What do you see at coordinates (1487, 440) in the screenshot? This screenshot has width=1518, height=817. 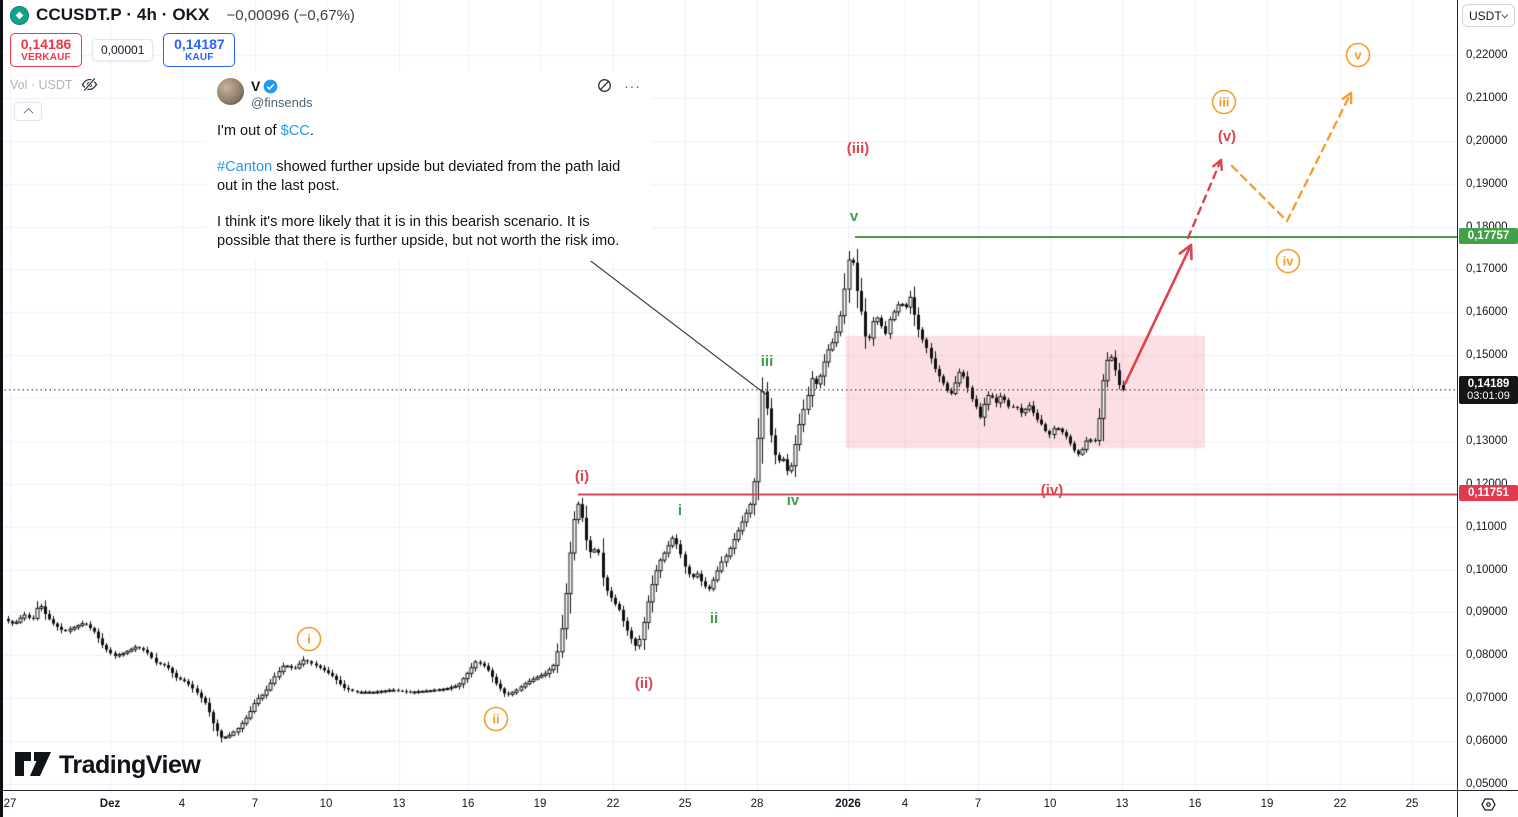 I see `price-tick-label: 0,13000` at bounding box center [1487, 440].